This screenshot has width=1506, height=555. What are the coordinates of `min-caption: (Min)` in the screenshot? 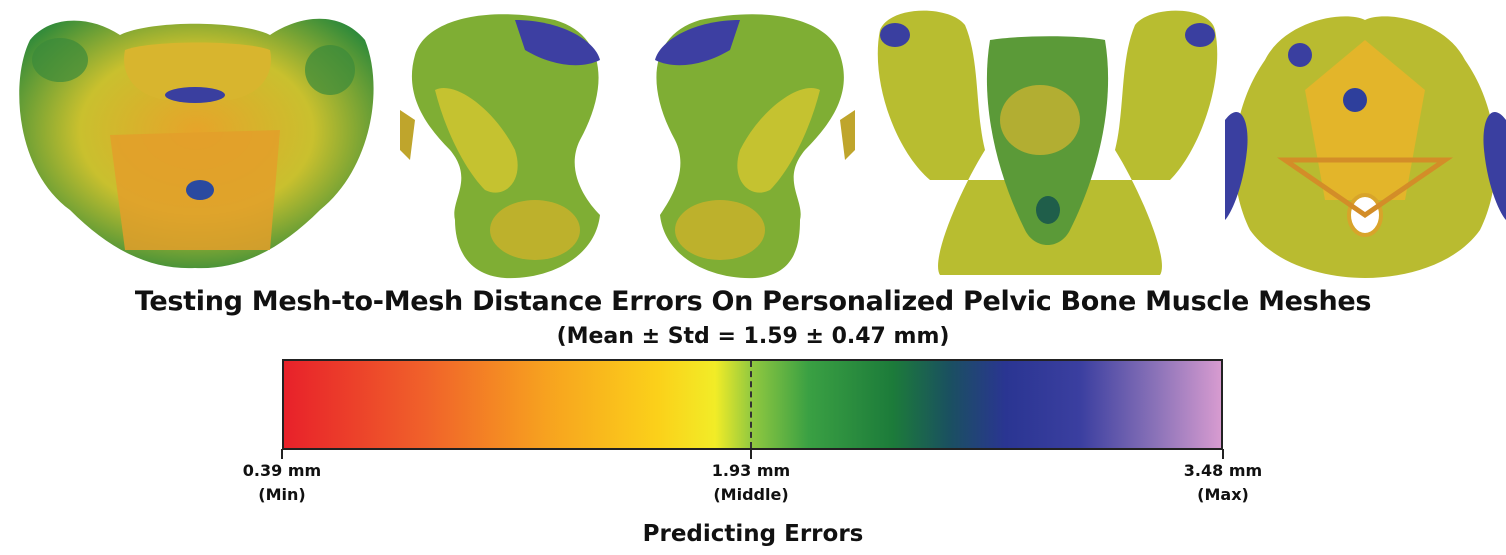 It's located at (282, 494).